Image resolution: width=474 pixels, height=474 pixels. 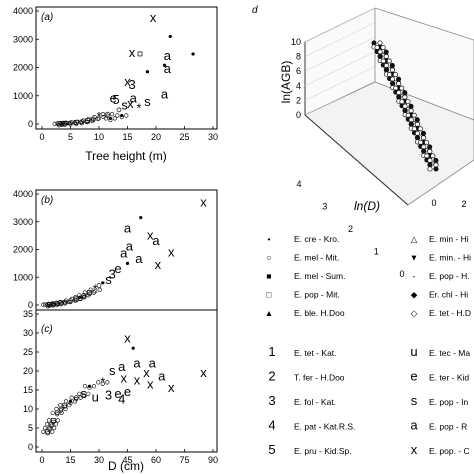 I want to click on lnD-tick-label: 3, so click(x=324, y=207).